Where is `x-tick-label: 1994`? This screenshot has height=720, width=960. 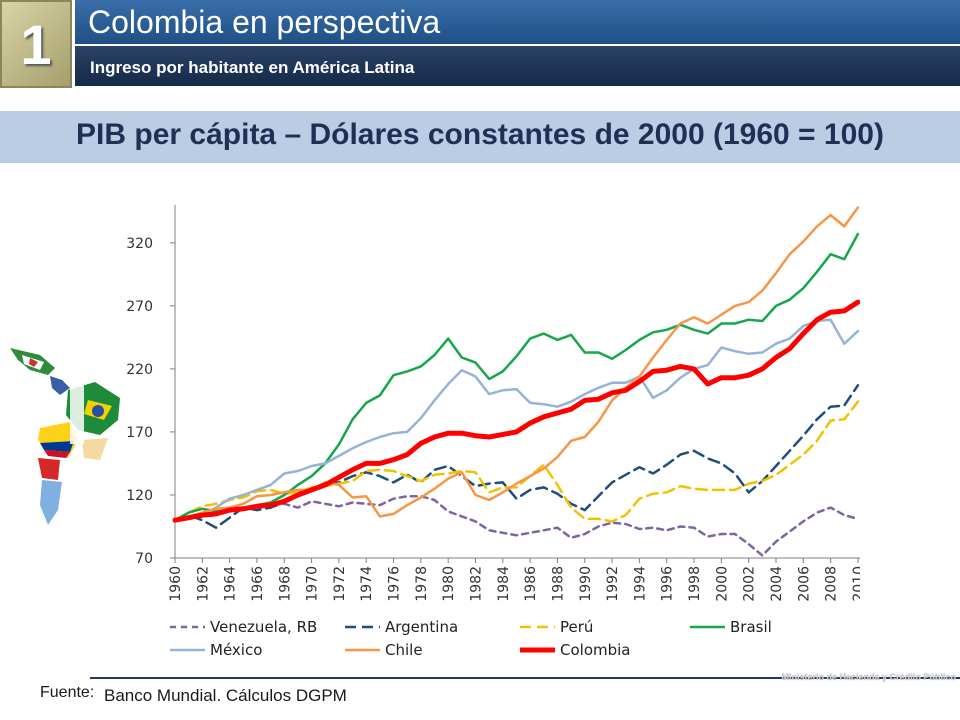 x-tick-label: 1994 is located at coordinates (640, 584).